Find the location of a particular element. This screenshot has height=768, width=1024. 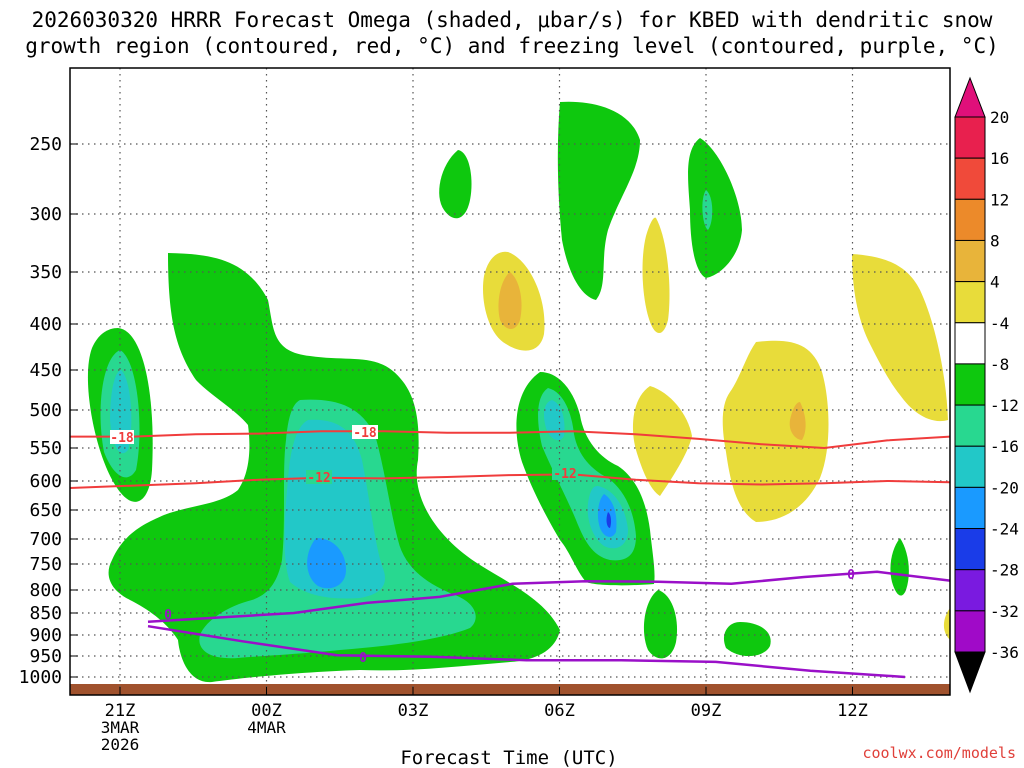

colorbar-label: 8 is located at coordinates (995, 240).